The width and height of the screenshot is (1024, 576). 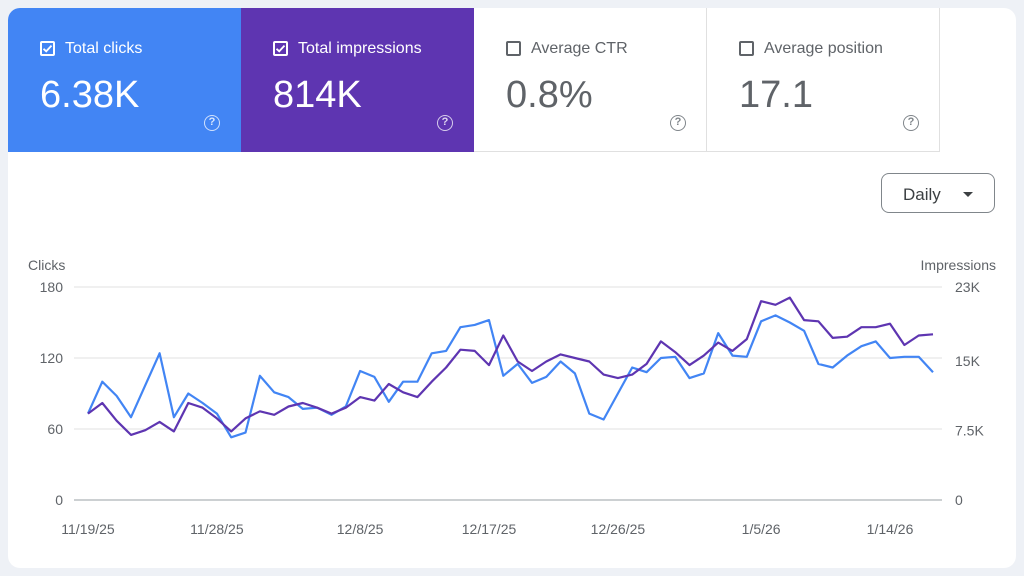 What do you see at coordinates (489, 529) in the screenshot?
I see `x-tick-label: 12/17/25` at bounding box center [489, 529].